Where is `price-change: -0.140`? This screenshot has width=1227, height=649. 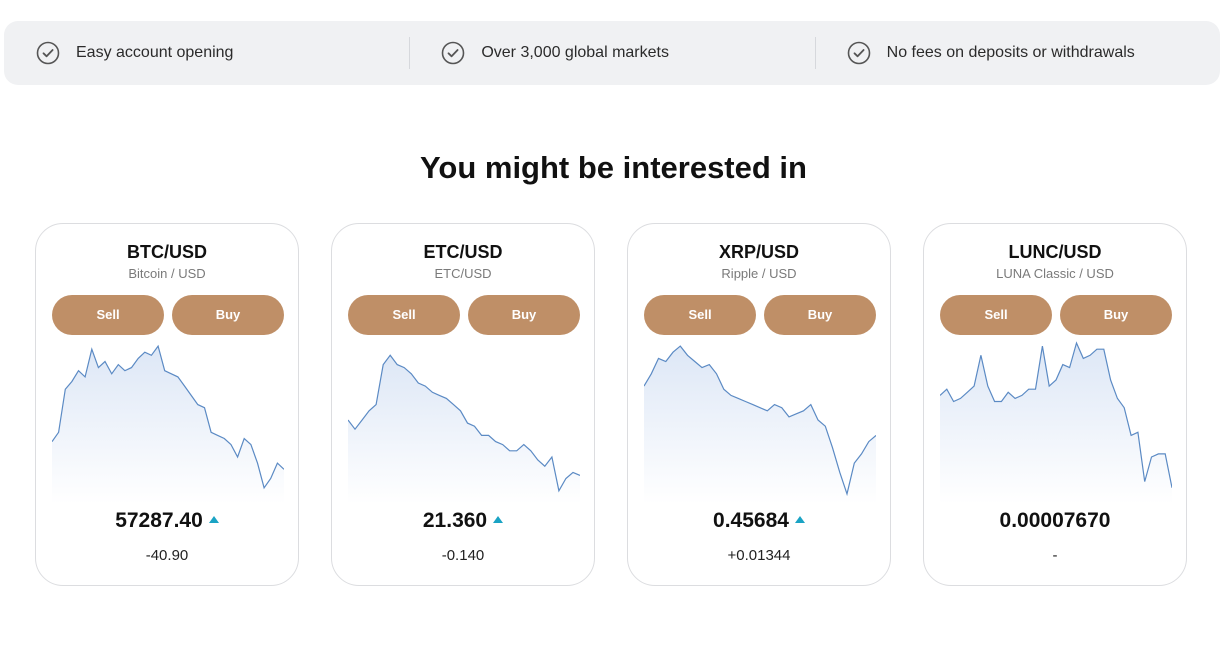
price-change: -0.140 is located at coordinates (463, 555).